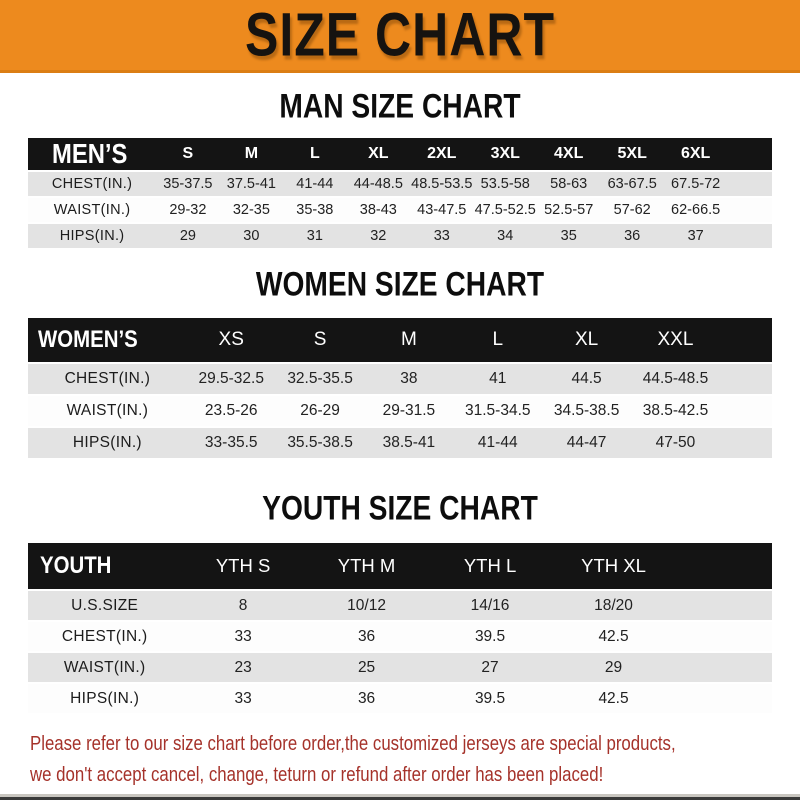  Describe the element at coordinates (490, 636) in the screenshot. I see `table-cell: 39.5` at that location.